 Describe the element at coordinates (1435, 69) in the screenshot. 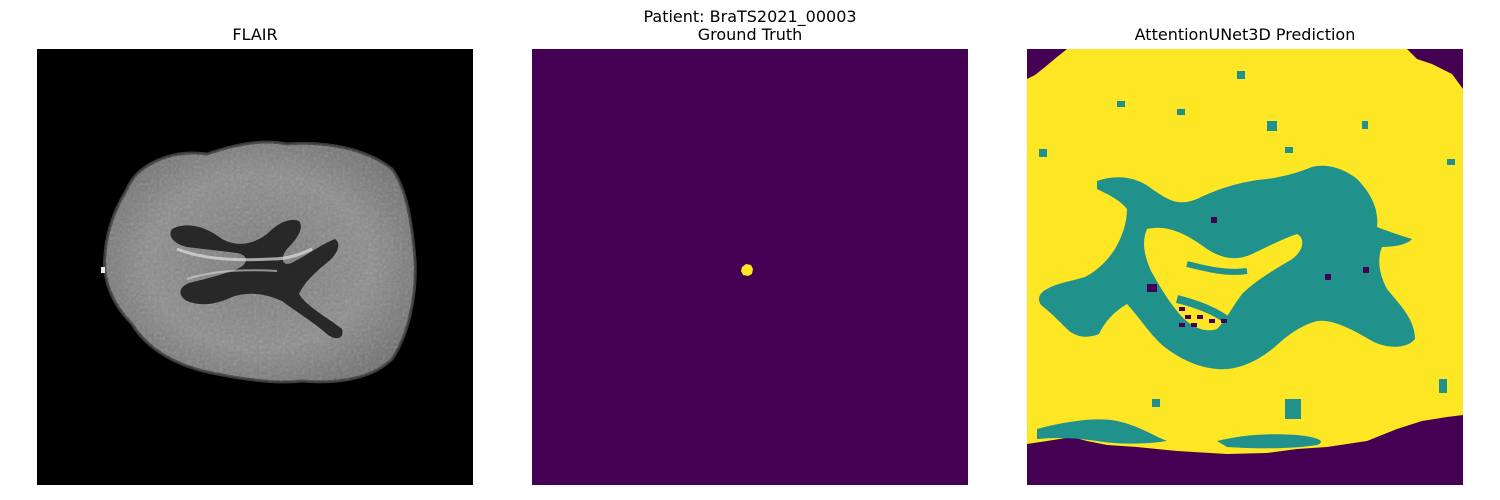

I see `pred-background-top-right` at that location.